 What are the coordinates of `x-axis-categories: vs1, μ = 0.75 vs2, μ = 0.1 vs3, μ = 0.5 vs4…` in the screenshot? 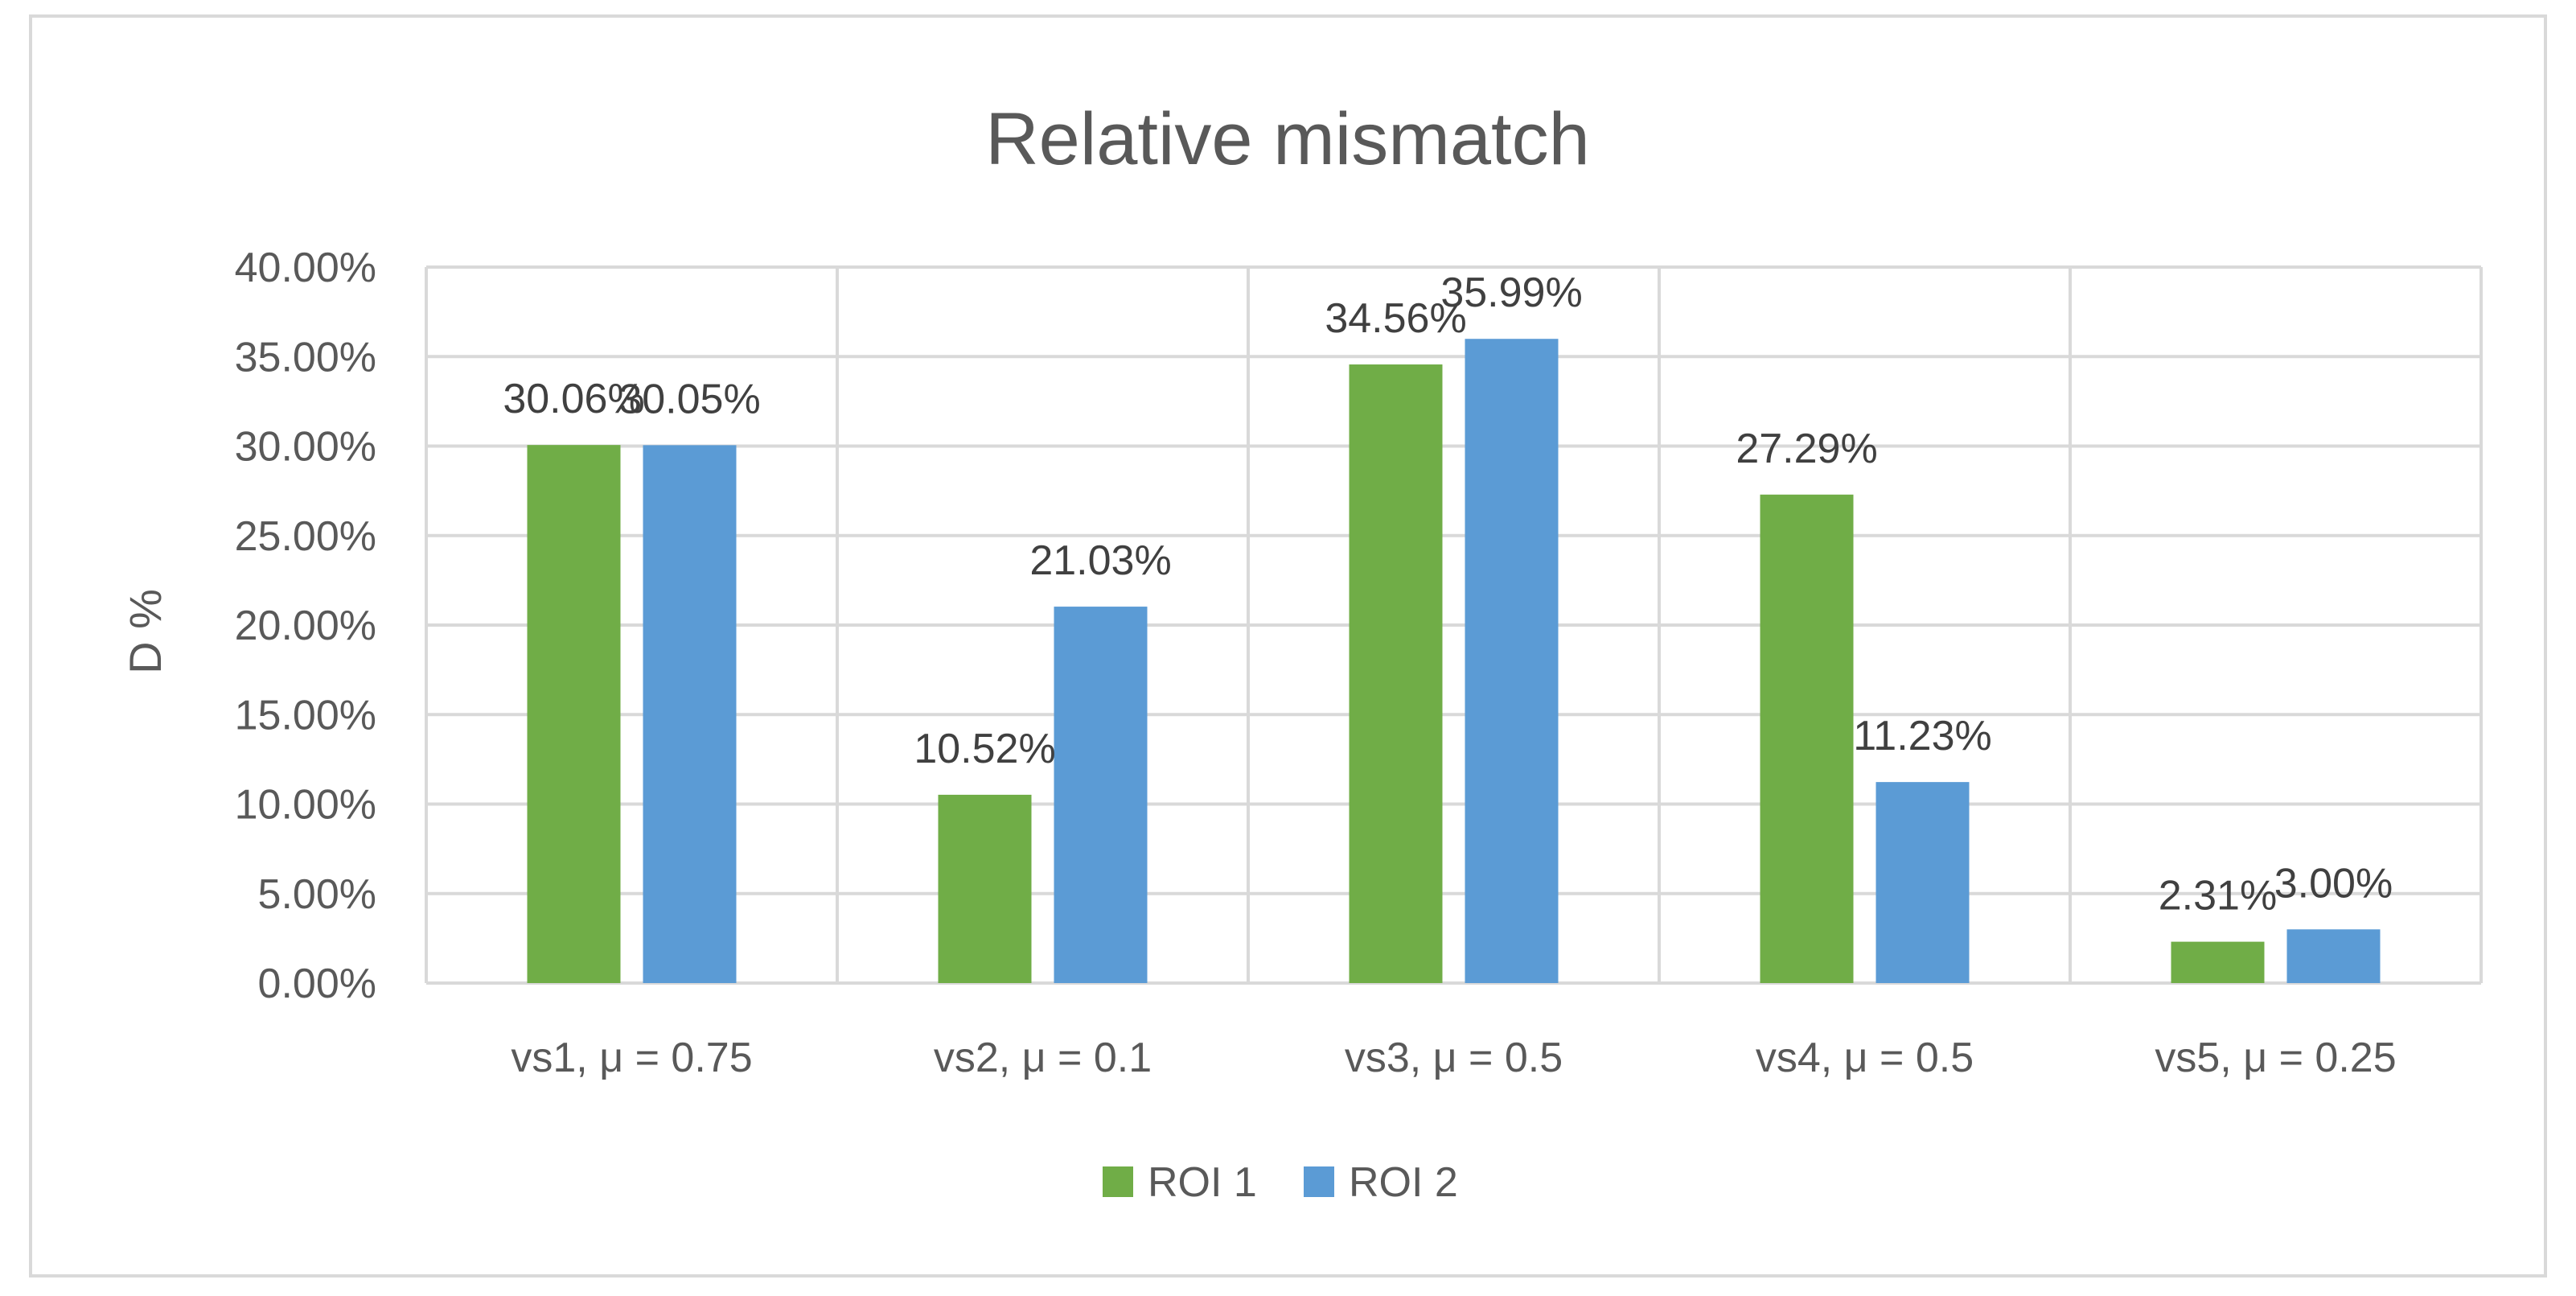 It's located at (1453, 1058).